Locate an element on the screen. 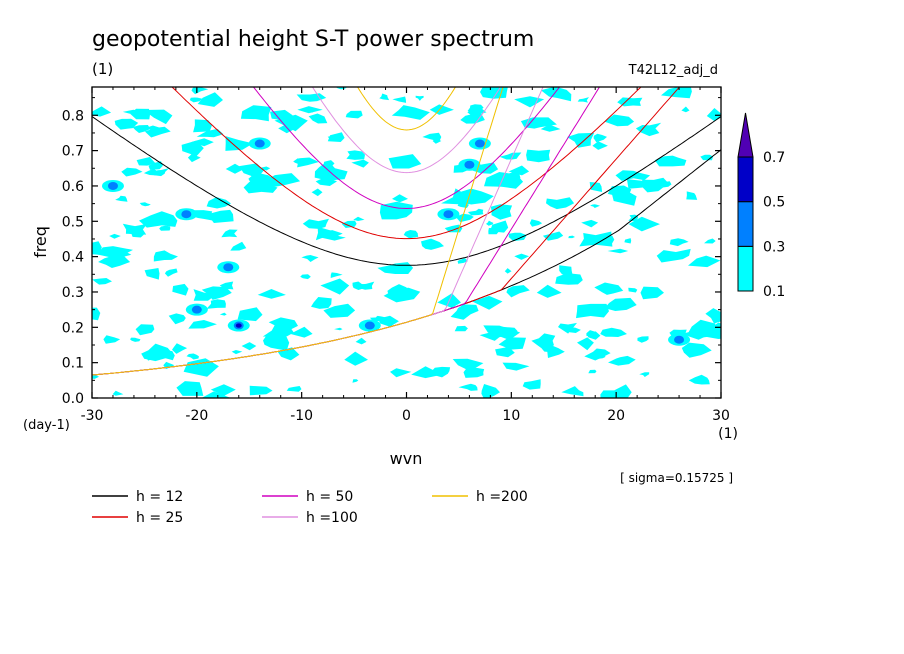 The height and width of the screenshot is (654, 904). x-tick-label: 0 is located at coordinates (406, 416).